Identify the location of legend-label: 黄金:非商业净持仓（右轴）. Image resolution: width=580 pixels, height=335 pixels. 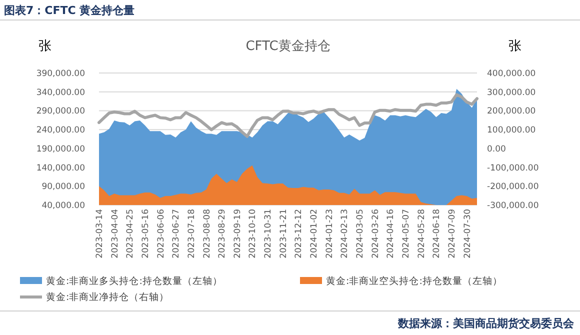
(108, 297).